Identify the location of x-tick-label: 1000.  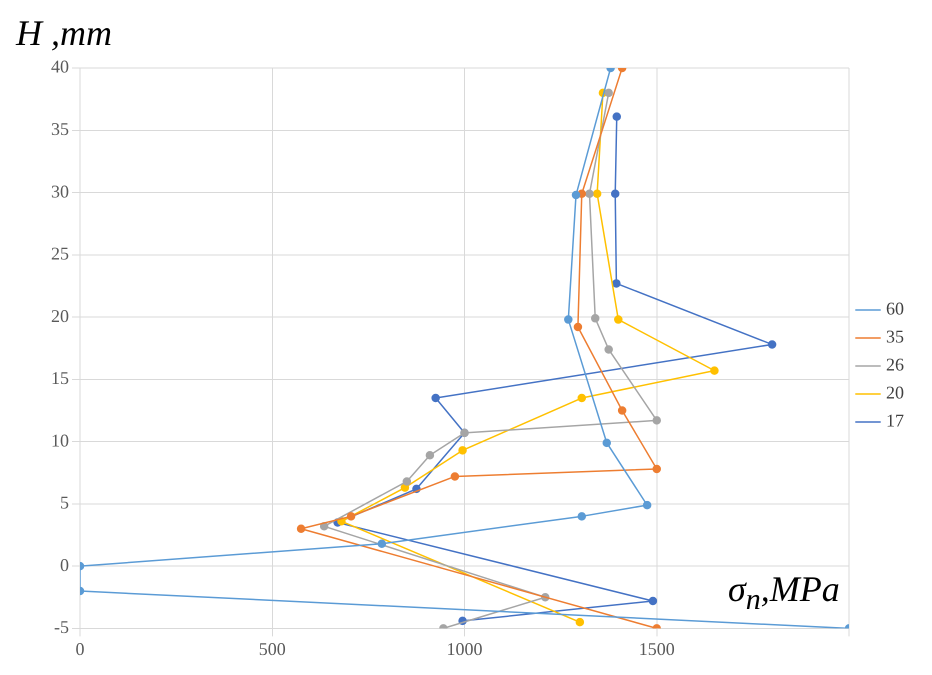
(464, 648).